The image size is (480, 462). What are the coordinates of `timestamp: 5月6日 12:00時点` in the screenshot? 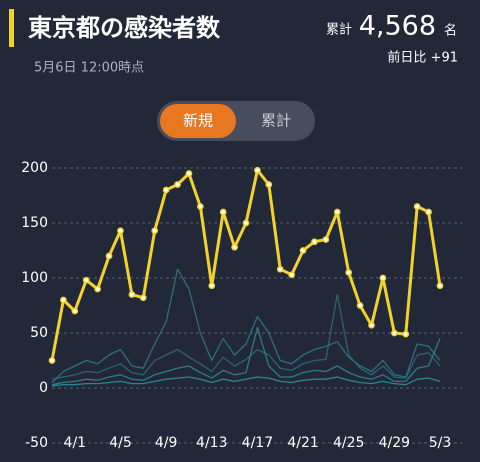 It's located at (89, 68).